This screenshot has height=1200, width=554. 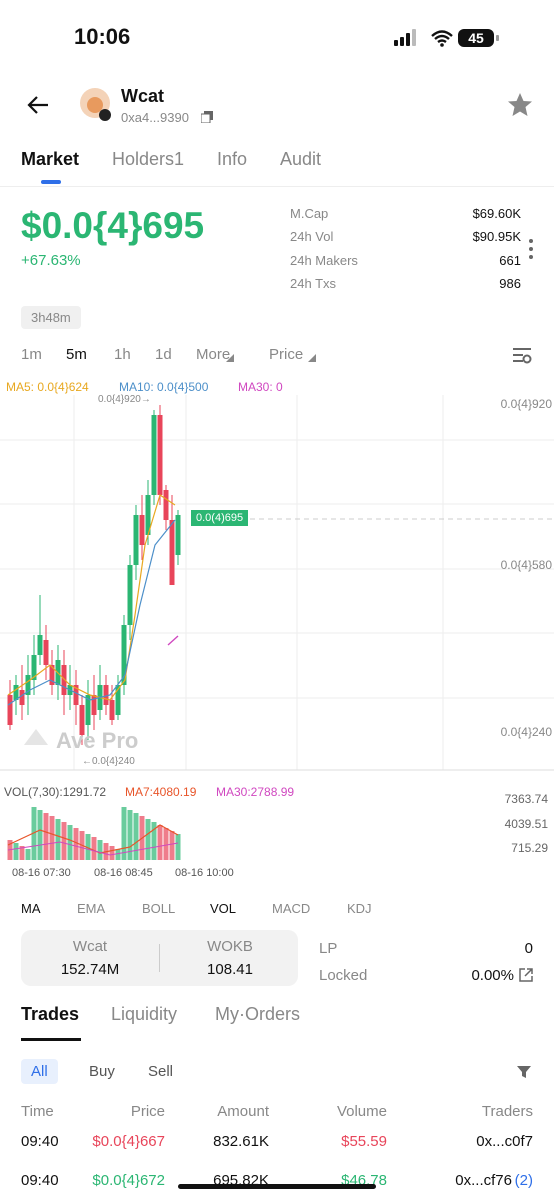 What do you see at coordinates (90, 969) in the screenshot?
I see `pool-token-amount: 152.74M` at bounding box center [90, 969].